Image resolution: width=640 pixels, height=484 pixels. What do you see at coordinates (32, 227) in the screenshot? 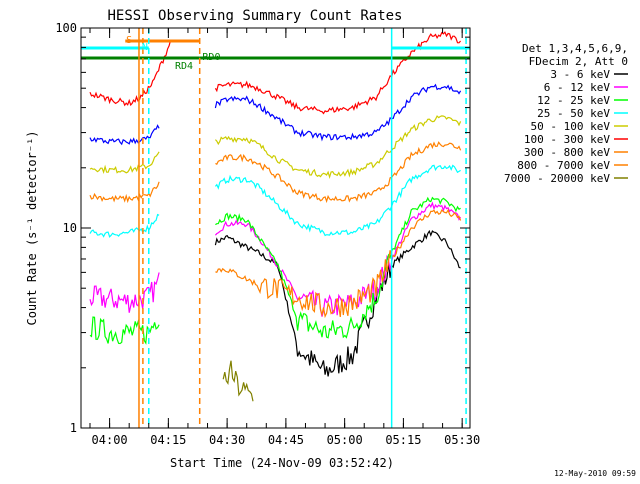
I see `y-axis-label: Count Rate (s⁻¹ detector⁻¹)` at bounding box center [32, 227].